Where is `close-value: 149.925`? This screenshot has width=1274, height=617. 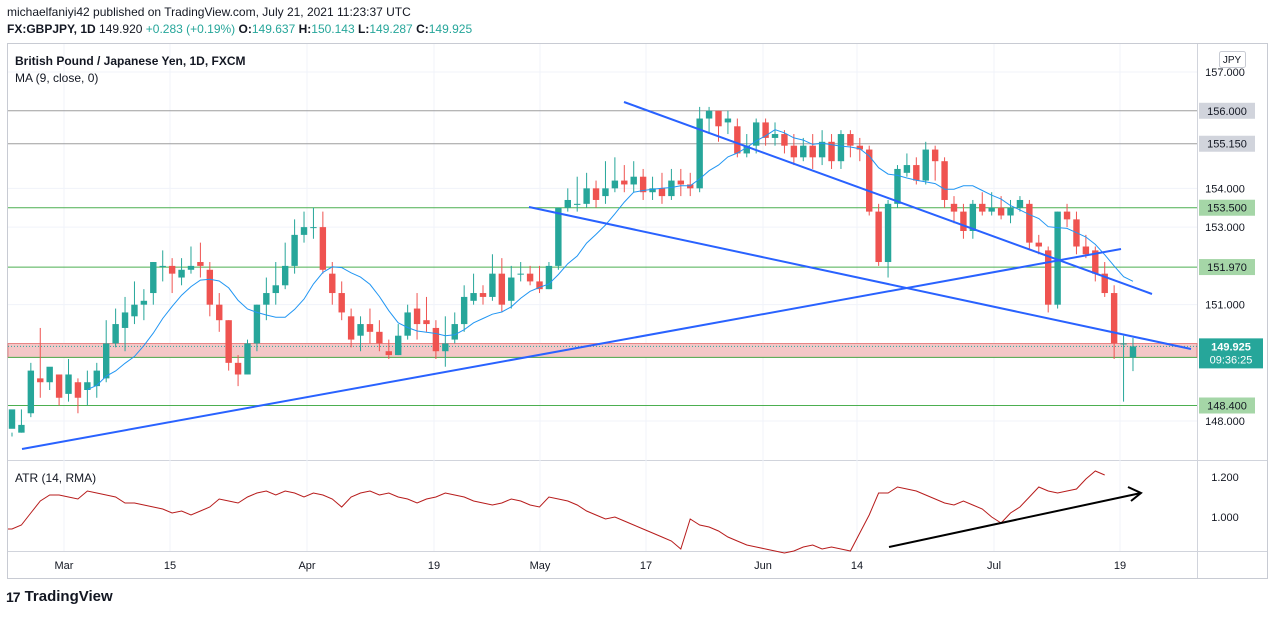
close-value: 149.925 is located at coordinates (450, 29).